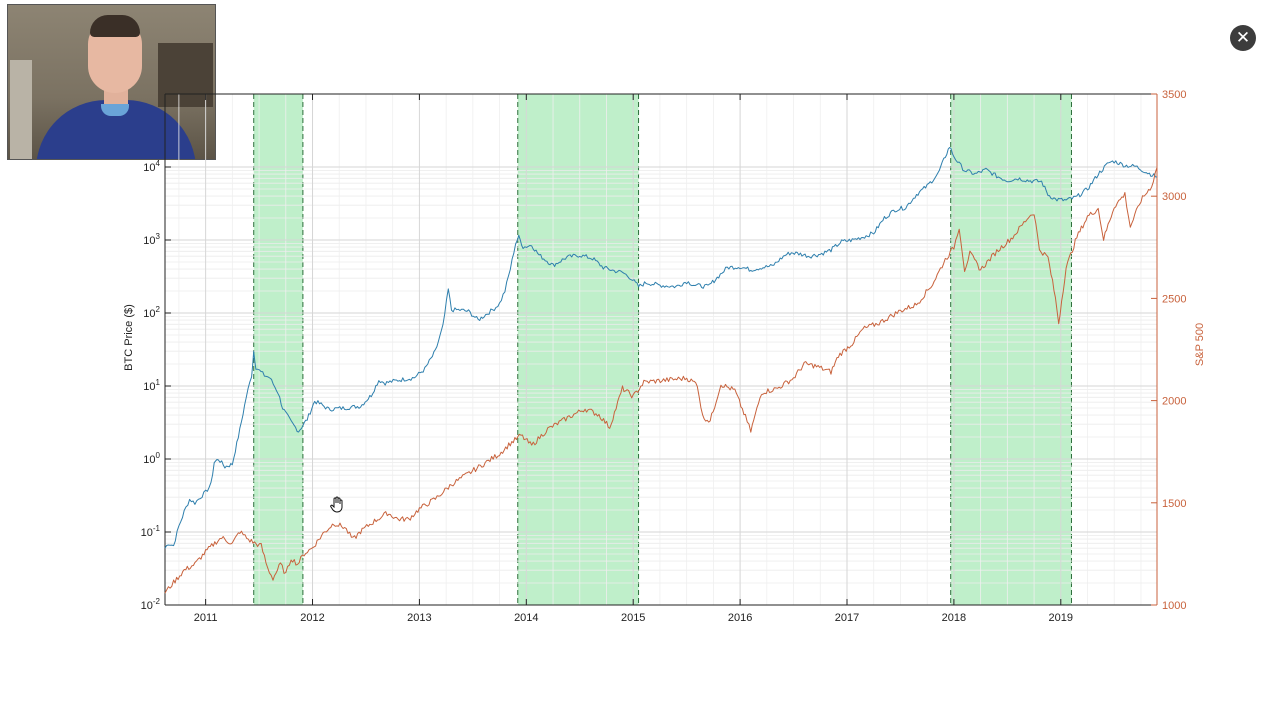  Describe the element at coordinates (151, 312) in the screenshot. I see `y-left-tick-label: 10²` at that location.